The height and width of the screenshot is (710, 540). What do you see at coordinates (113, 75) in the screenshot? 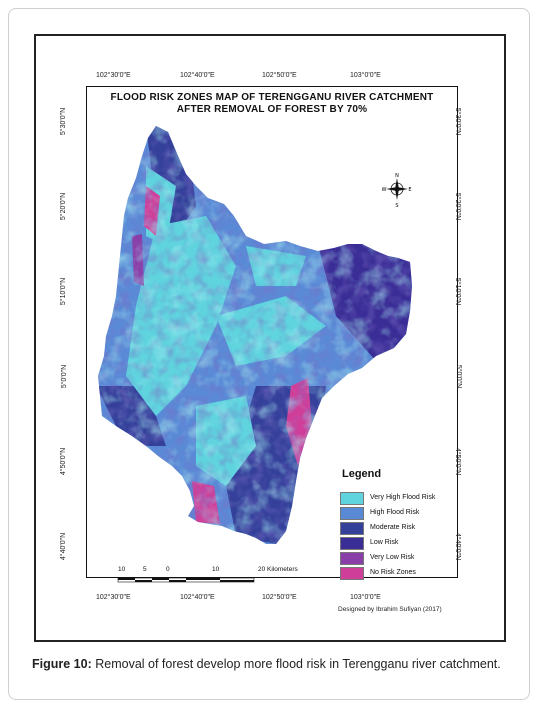
I see `top-tick-1: 102°30'0"E` at bounding box center [113, 75].